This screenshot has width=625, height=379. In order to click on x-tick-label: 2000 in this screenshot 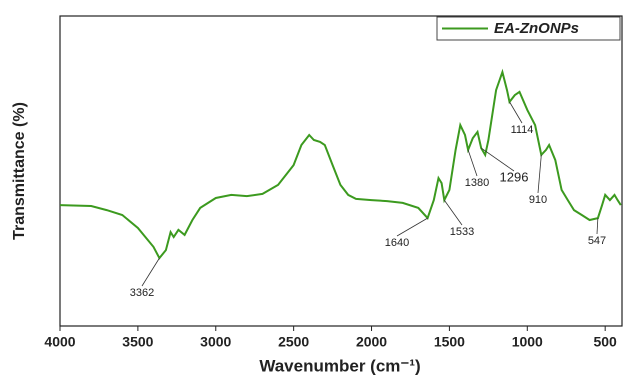, I will do `click(371, 342)`.